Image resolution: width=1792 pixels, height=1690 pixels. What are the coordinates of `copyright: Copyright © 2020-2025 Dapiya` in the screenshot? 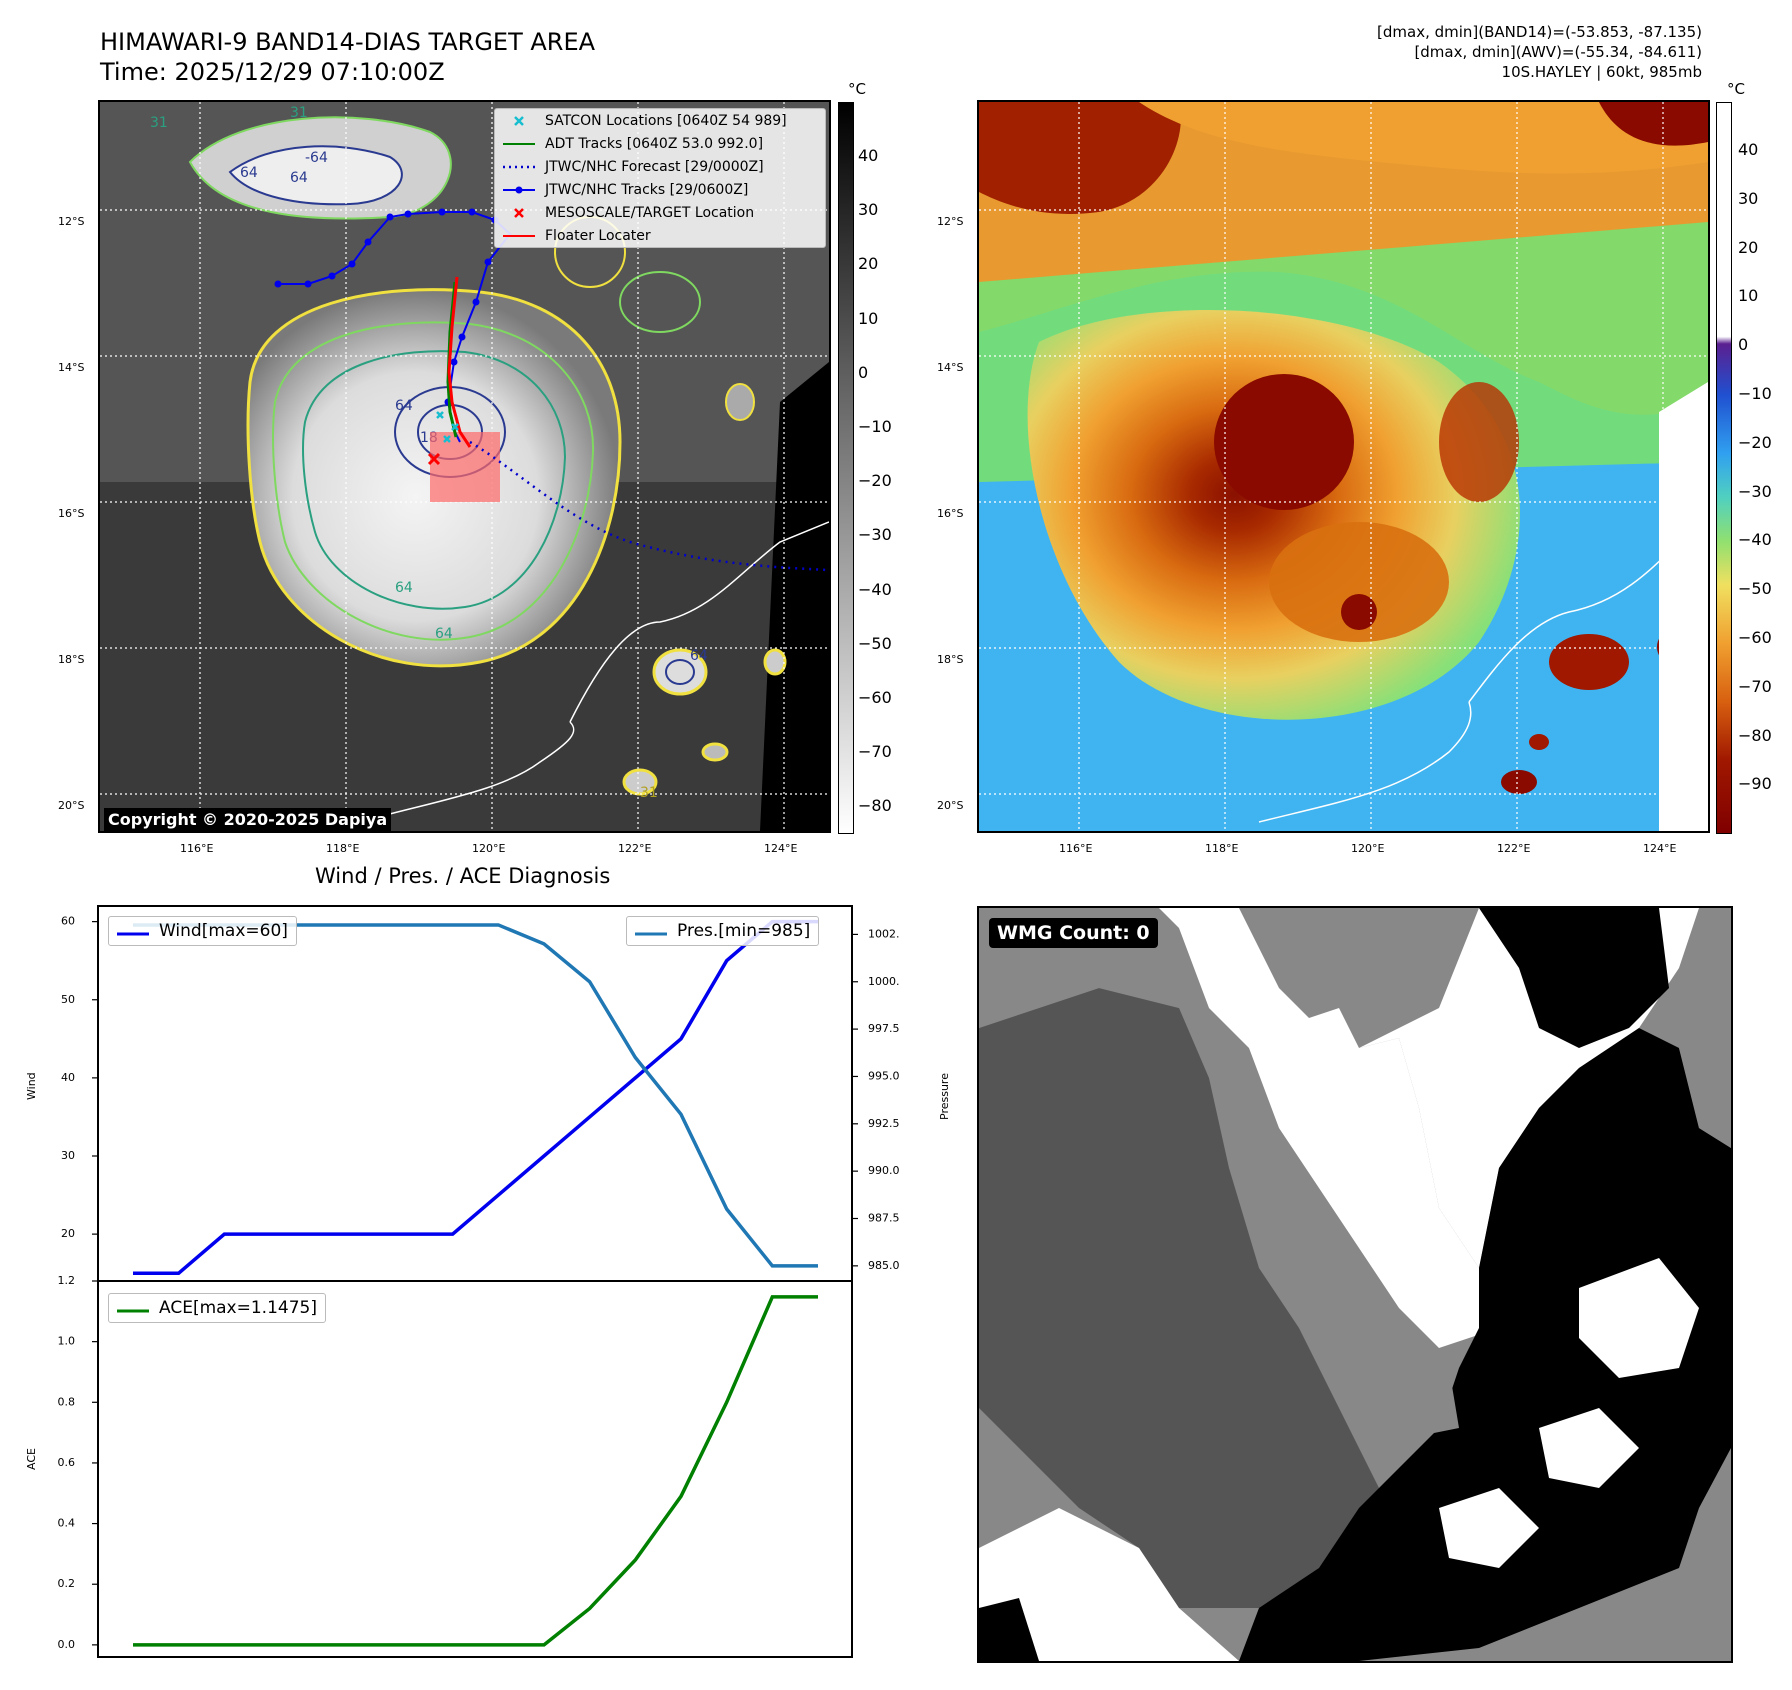 It's located at (248, 819).